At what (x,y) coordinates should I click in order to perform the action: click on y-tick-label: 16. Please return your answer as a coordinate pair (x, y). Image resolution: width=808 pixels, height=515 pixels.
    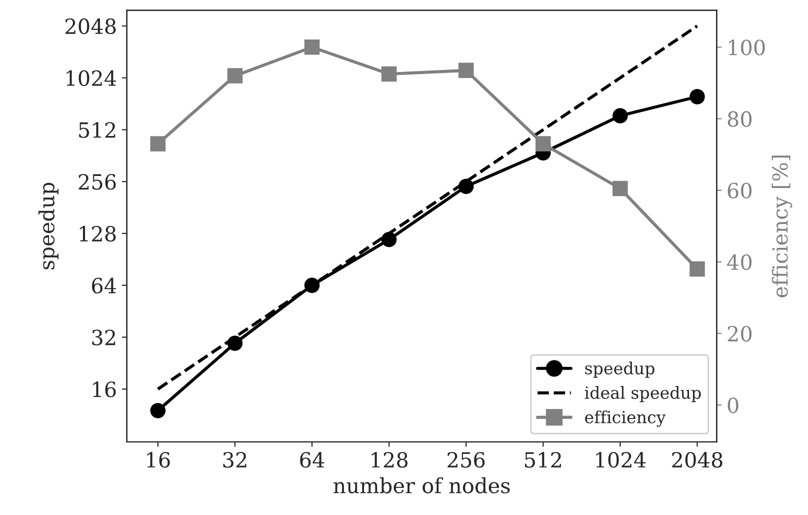
    Looking at the image, I should click on (104, 390).